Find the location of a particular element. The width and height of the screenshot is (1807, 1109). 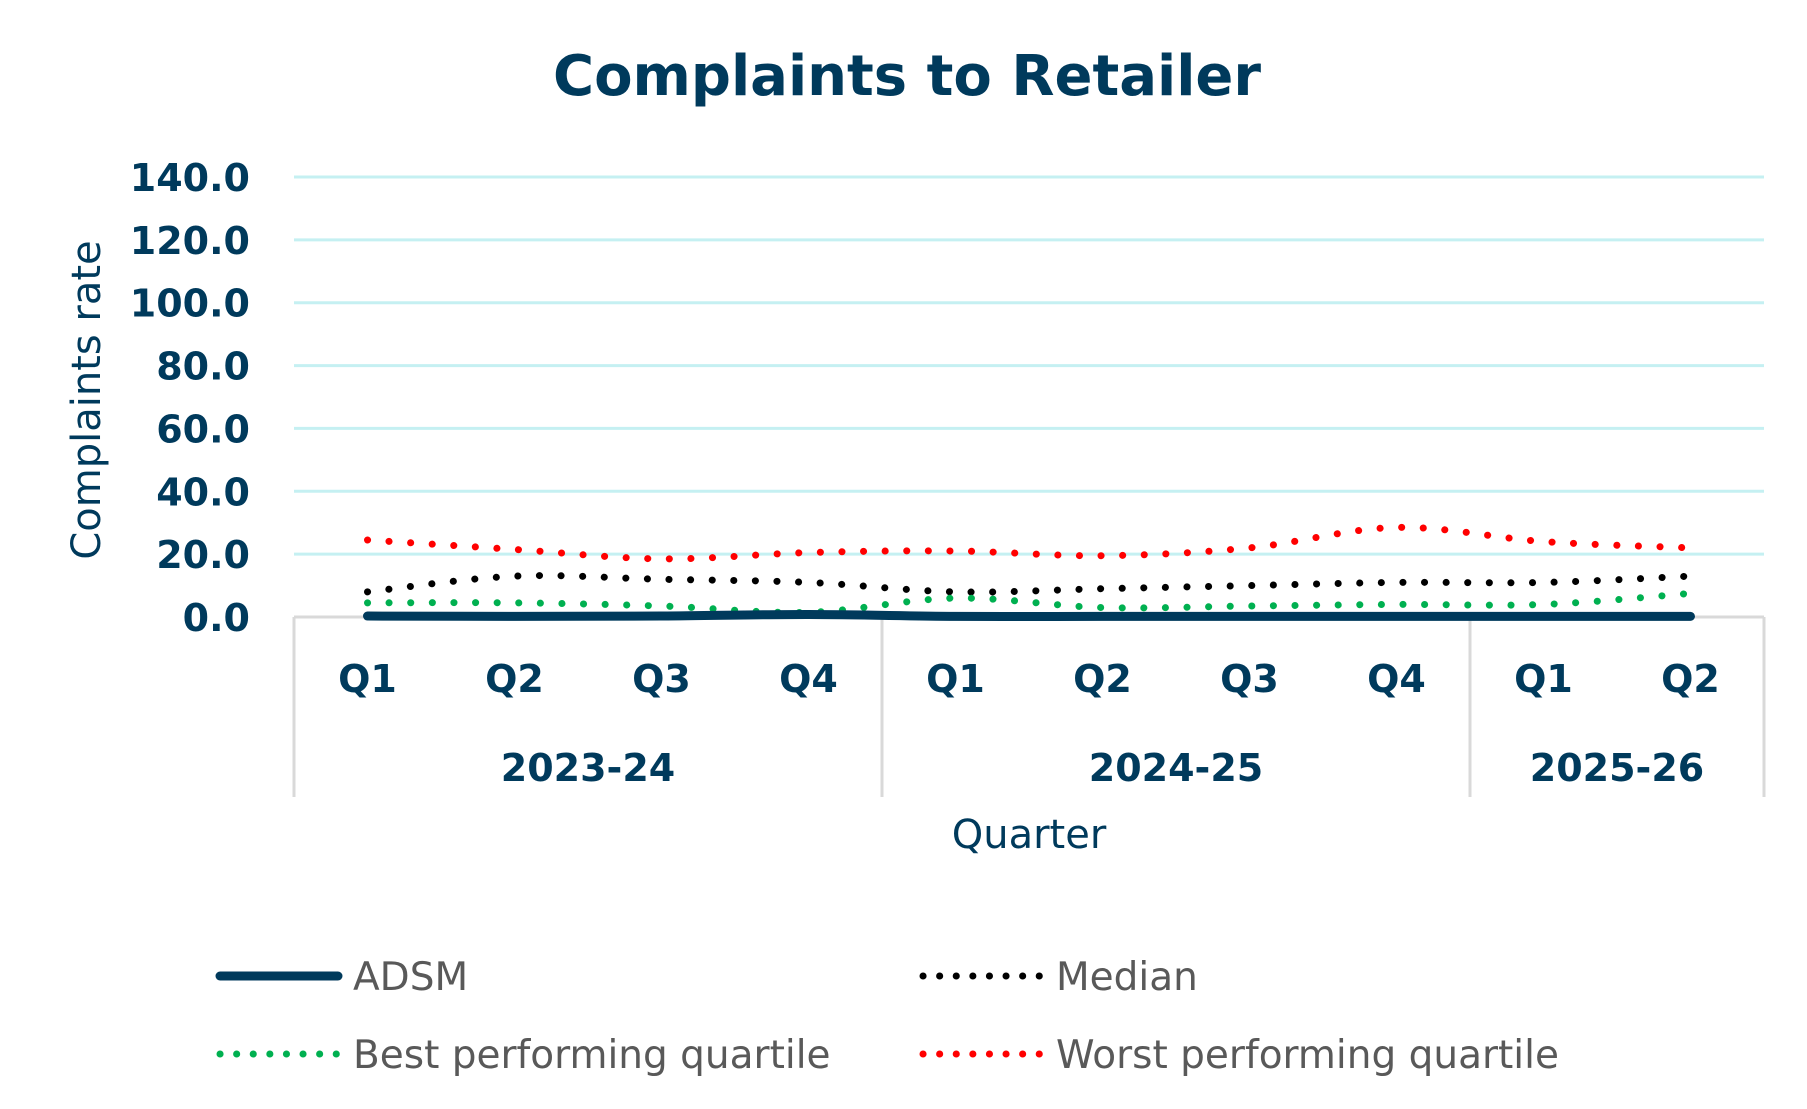

y-tick-label: 140.0 is located at coordinates (190, 178).